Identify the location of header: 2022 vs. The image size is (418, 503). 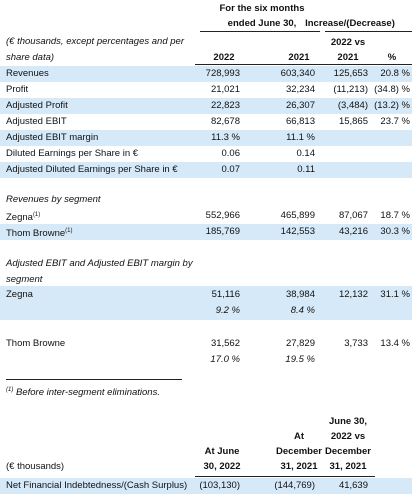
(348, 42).